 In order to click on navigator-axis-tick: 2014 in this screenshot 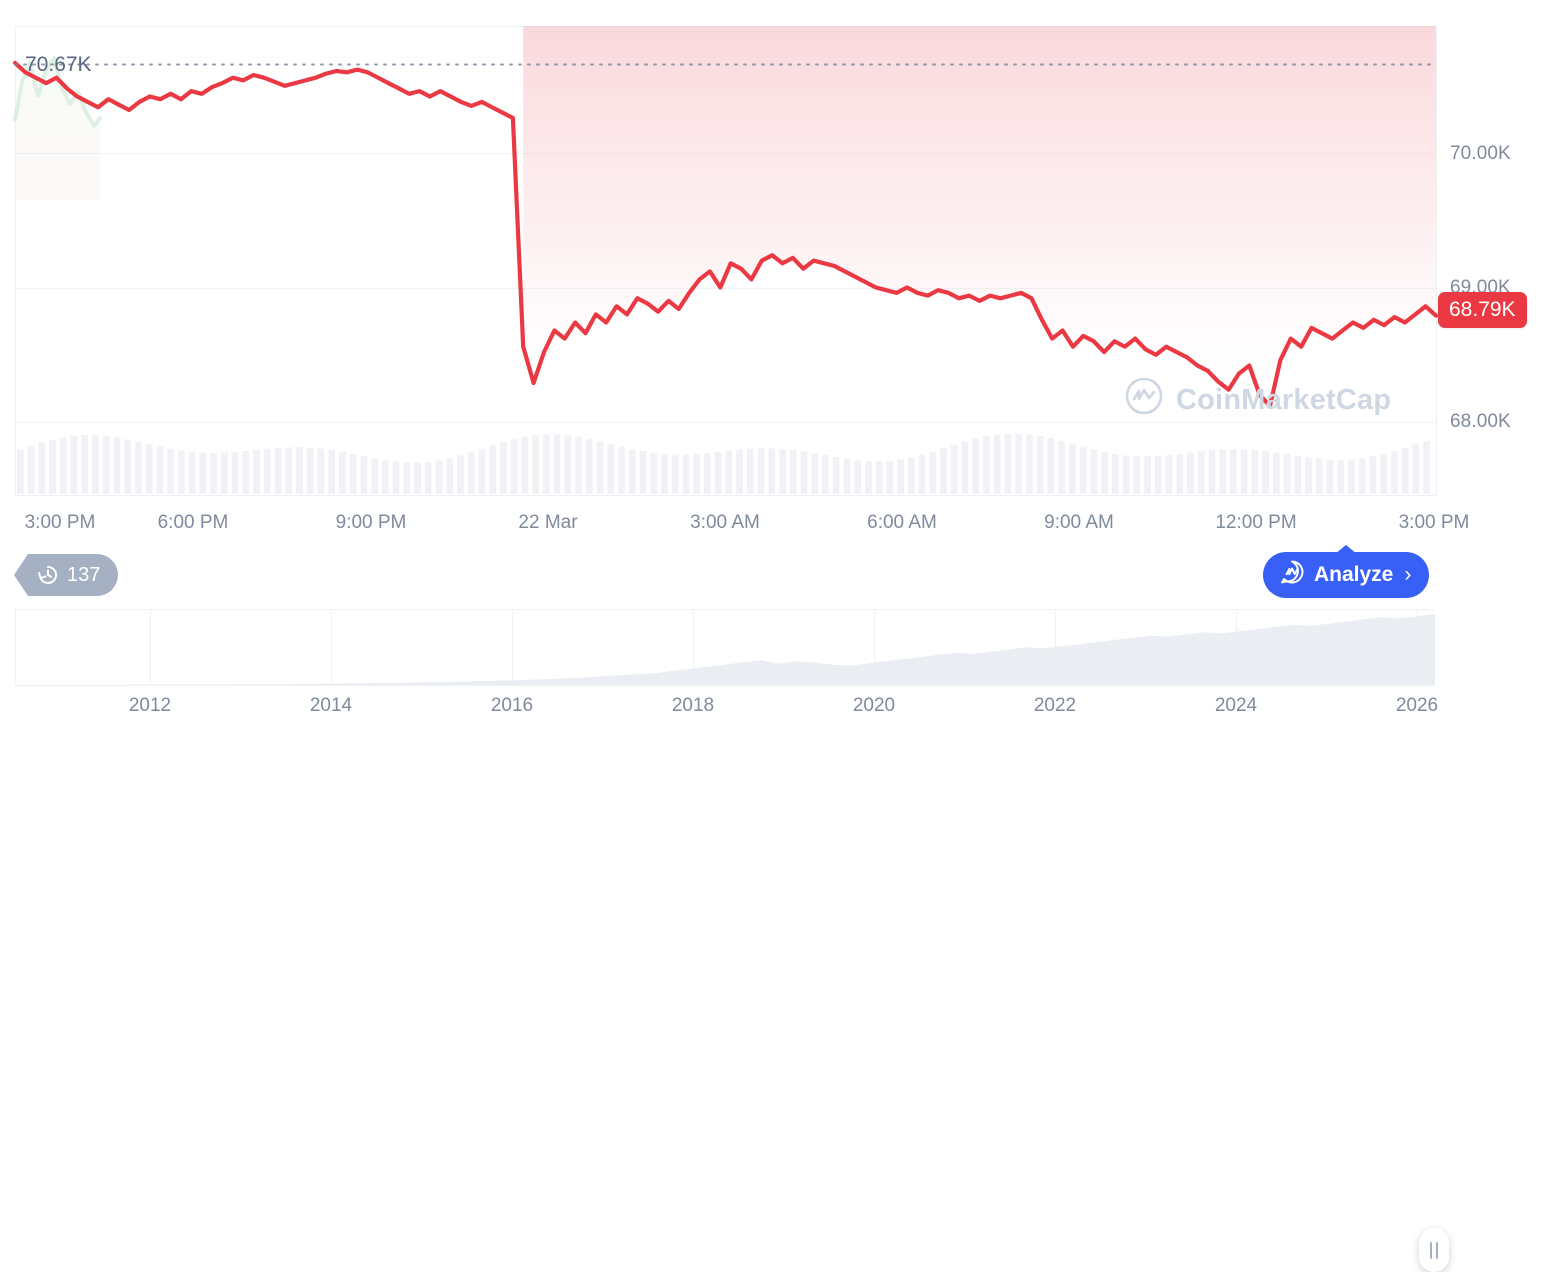, I will do `click(331, 705)`.